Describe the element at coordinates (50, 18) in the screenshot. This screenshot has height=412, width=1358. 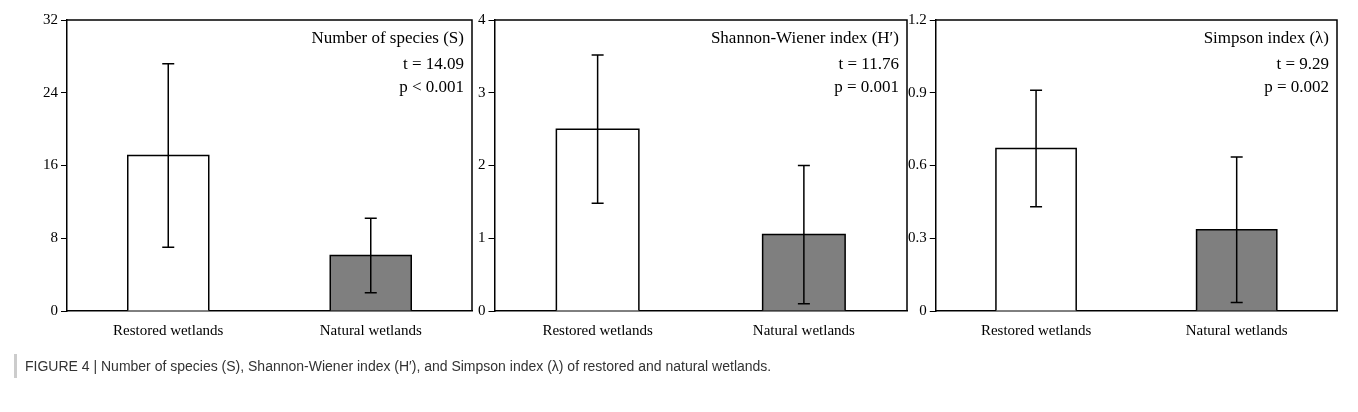
I see `y-tick-label: 32` at that location.